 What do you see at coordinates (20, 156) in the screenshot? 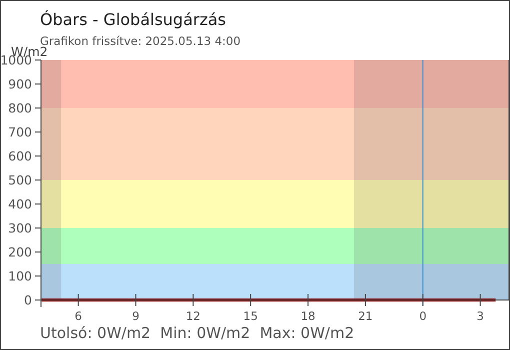
I see `y-tick-label: 600` at bounding box center [20, 156].